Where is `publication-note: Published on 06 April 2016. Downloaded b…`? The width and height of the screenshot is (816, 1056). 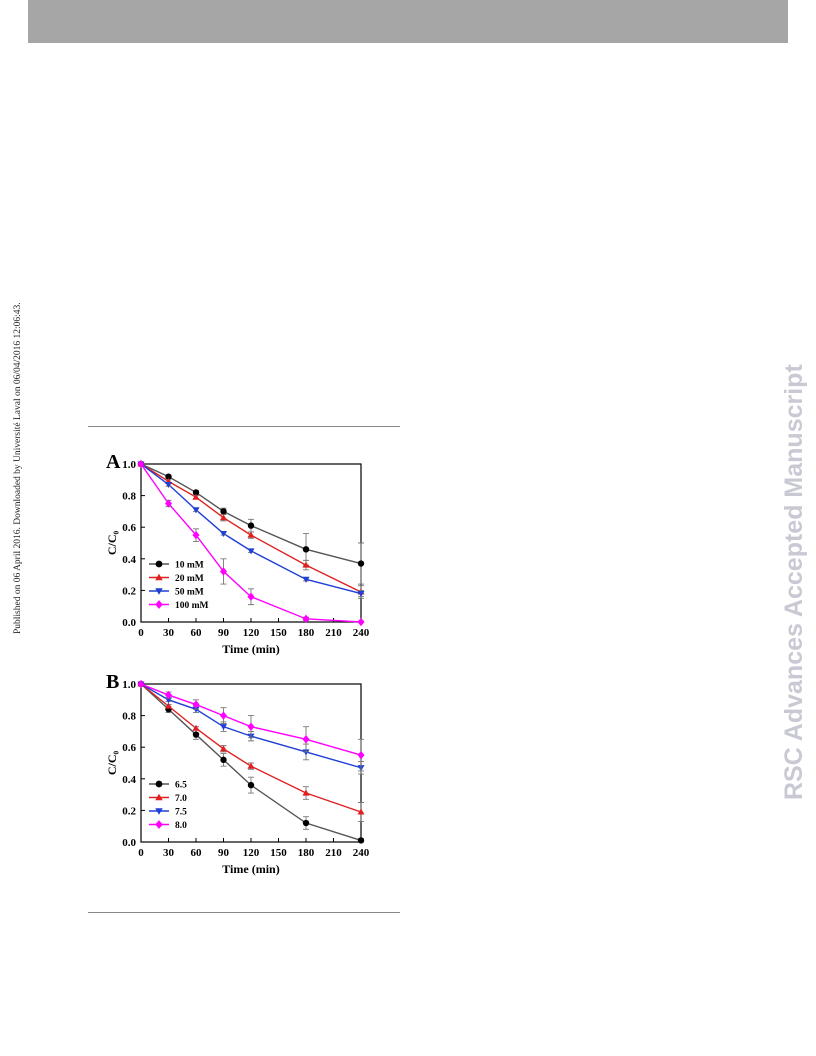 publication-note: Published on 06 April 2016. Downloaded b… is located at coordinates (18, 468).